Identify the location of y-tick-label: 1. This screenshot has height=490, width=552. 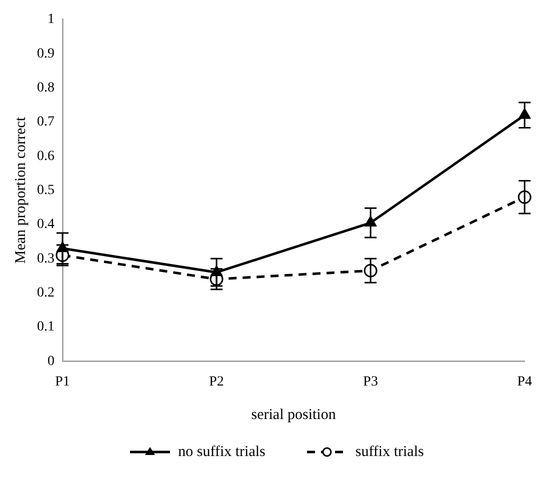
(51, 20).